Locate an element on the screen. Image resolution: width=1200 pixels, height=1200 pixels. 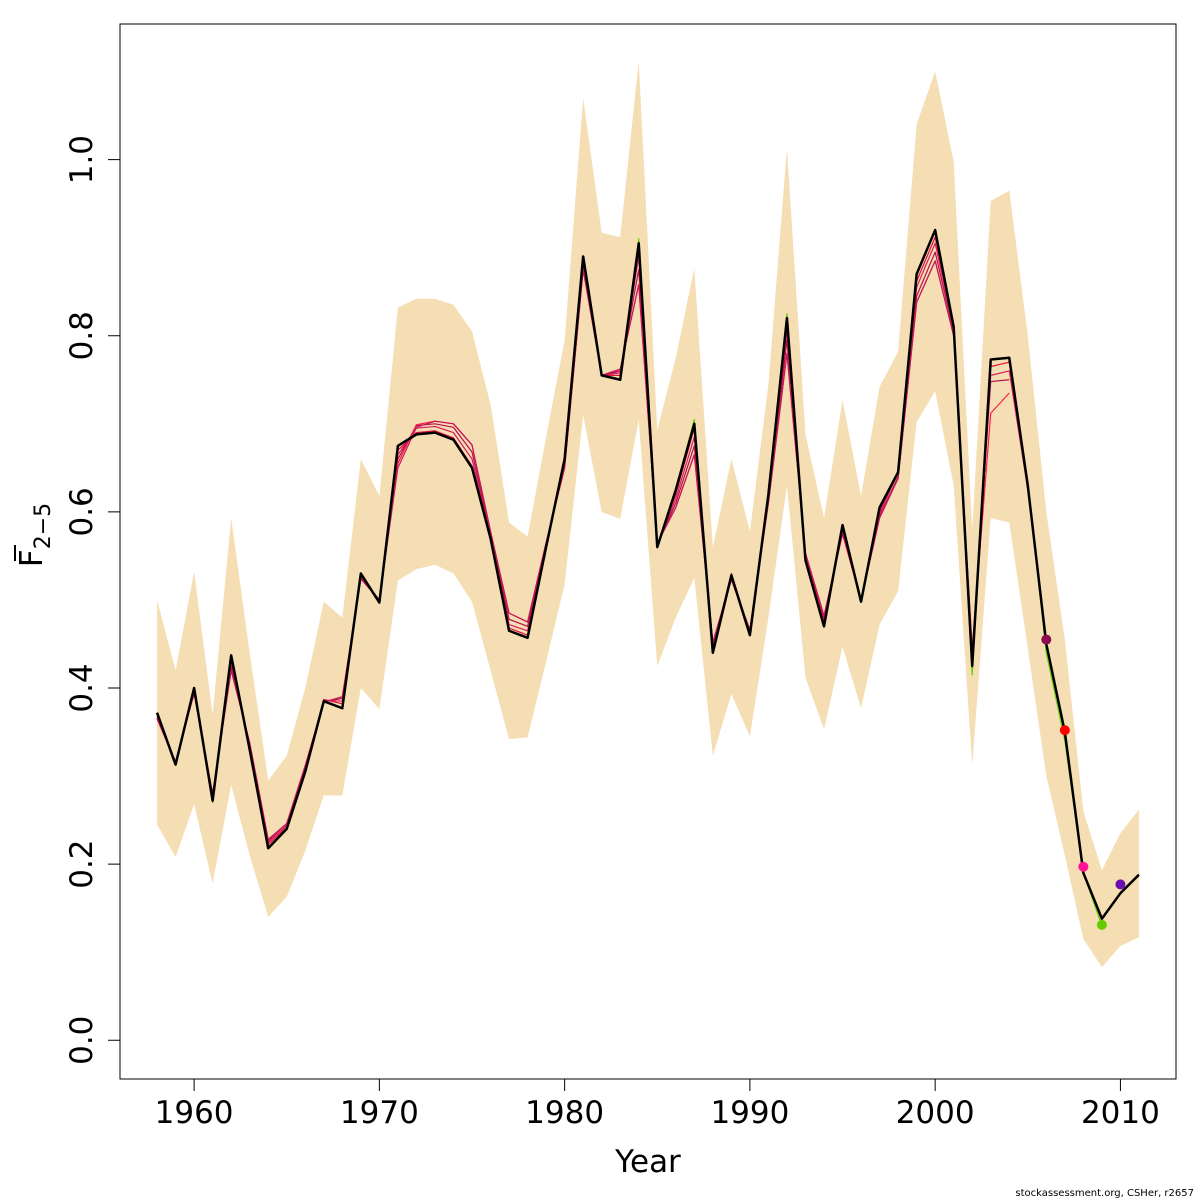
x-tick-label: 1960 is located at coordinates (194, 1113).